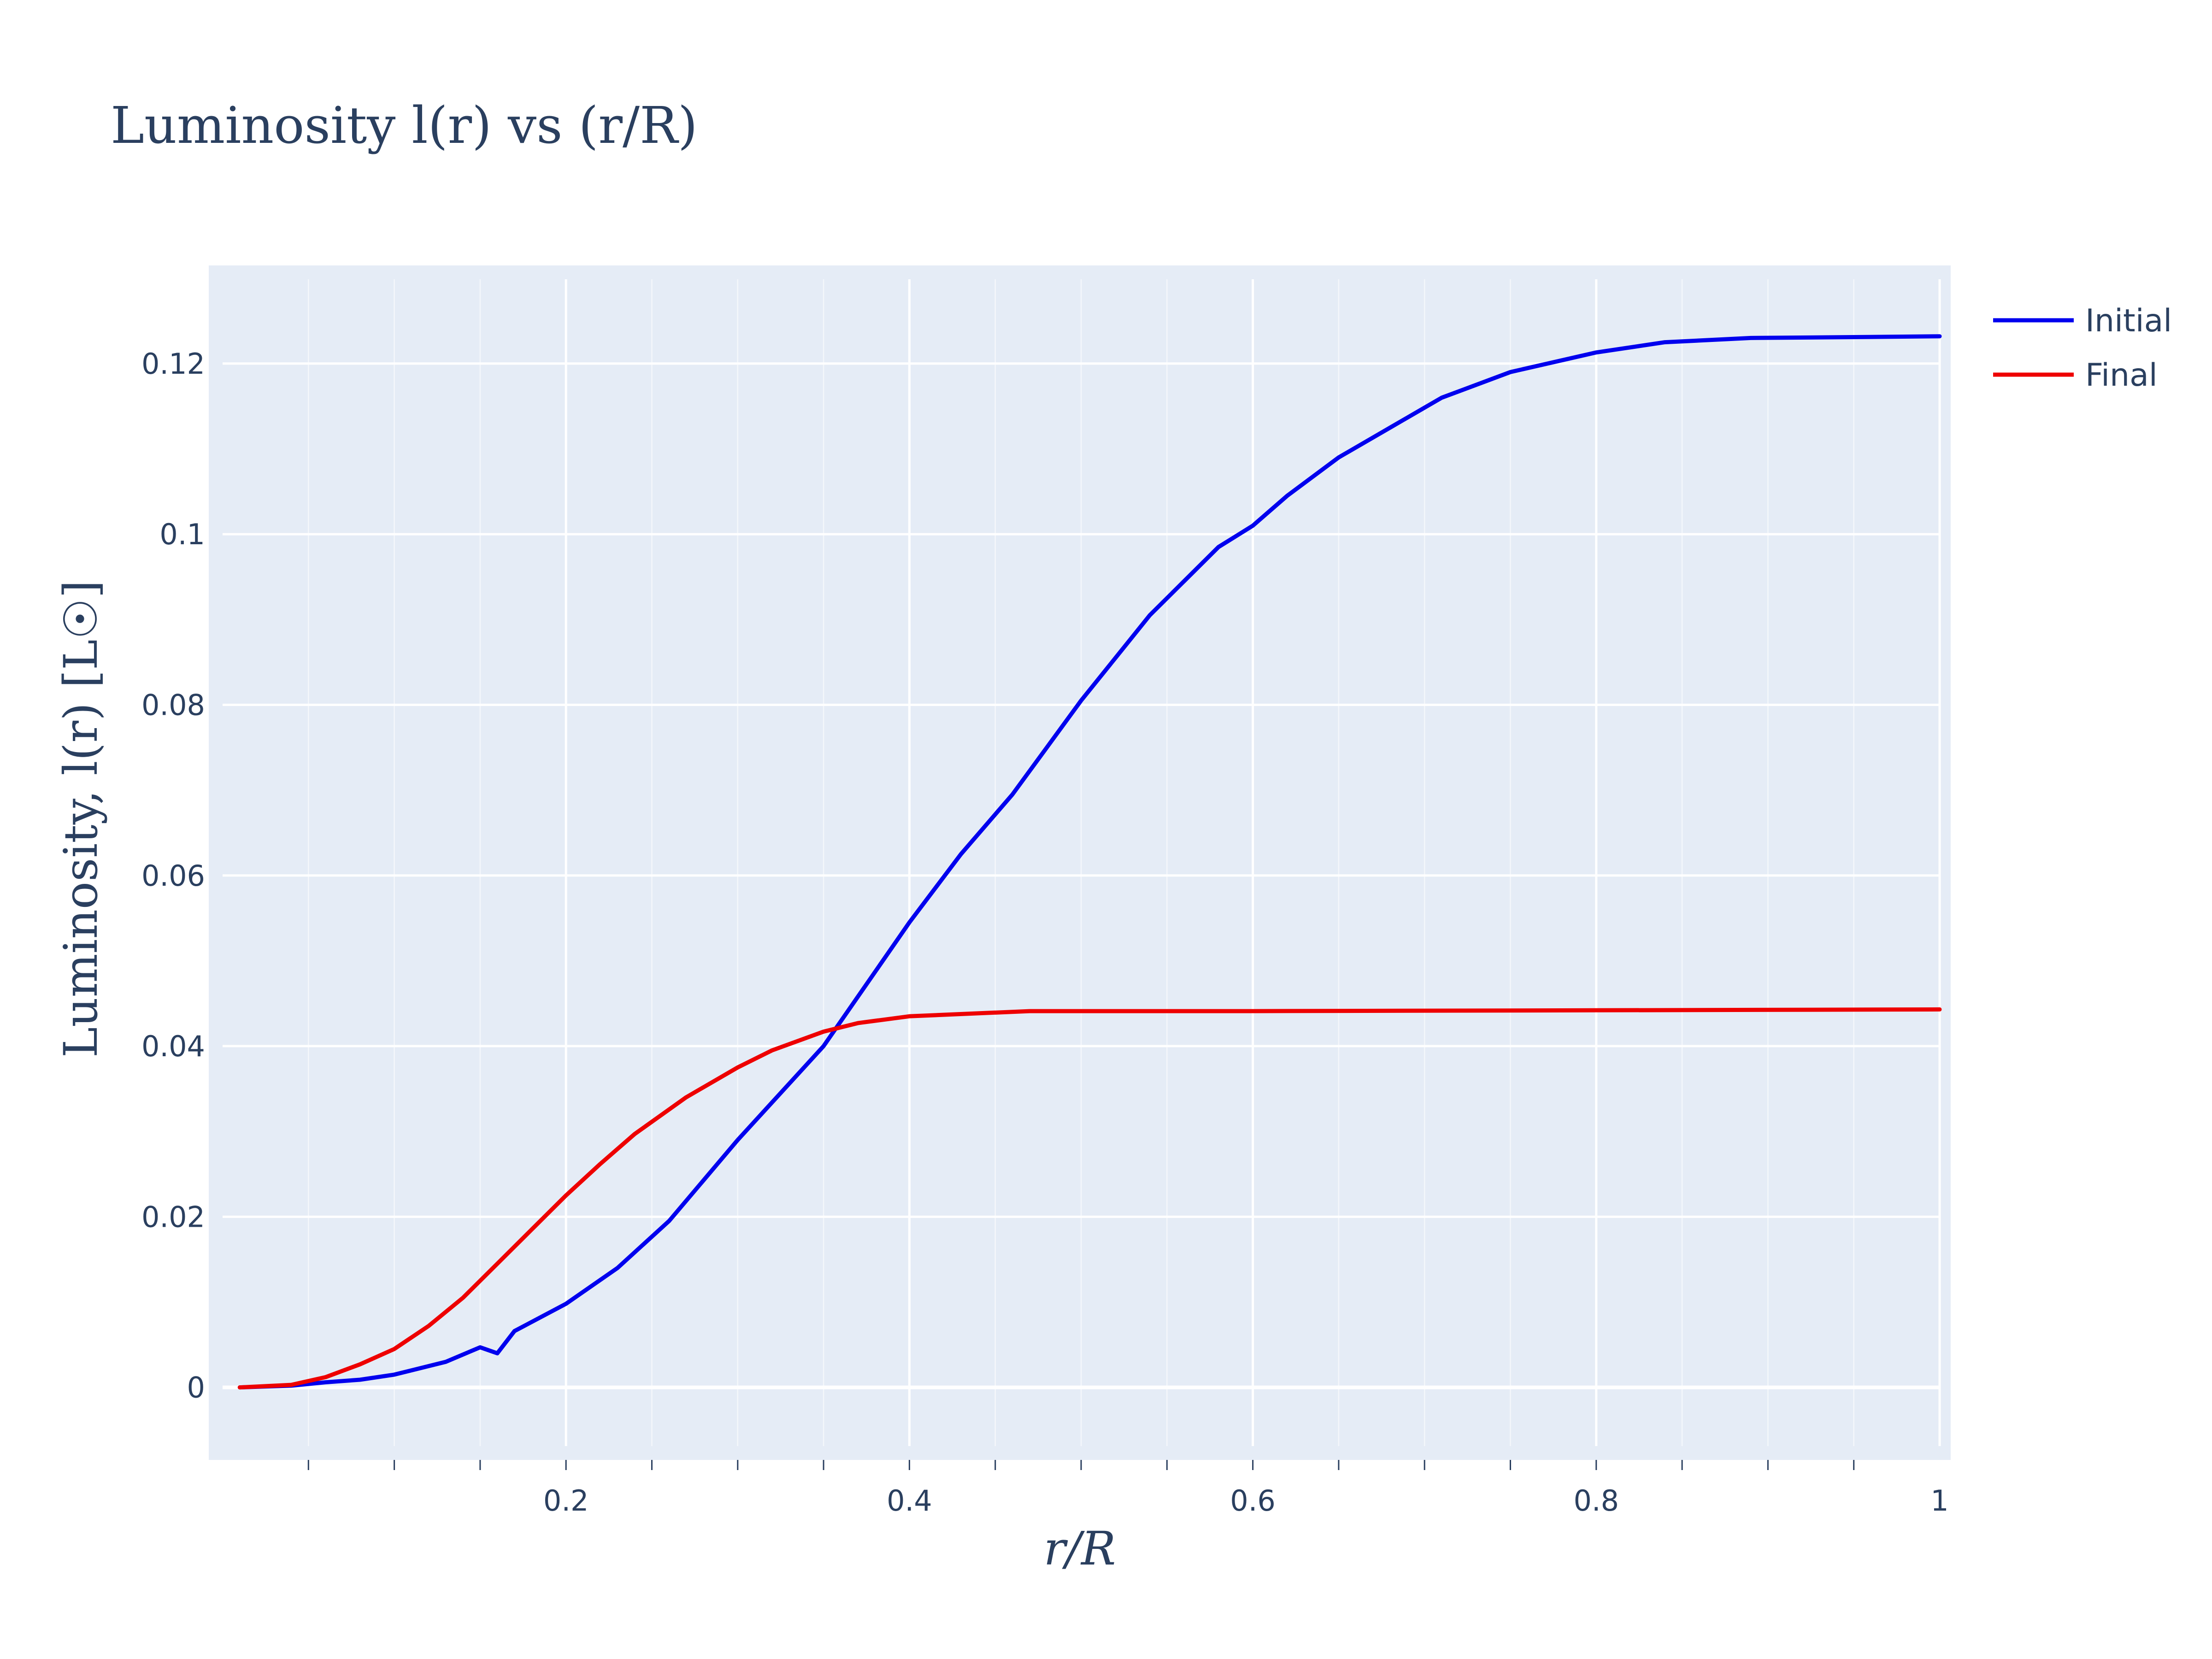 Image resolution: width=2212 pixels, height=1659 pixels. What do you see at coordinates (1080, 1549) in the screenshot?
I see `x-axis-title: r/R` at bounding box center [1080, 1549].